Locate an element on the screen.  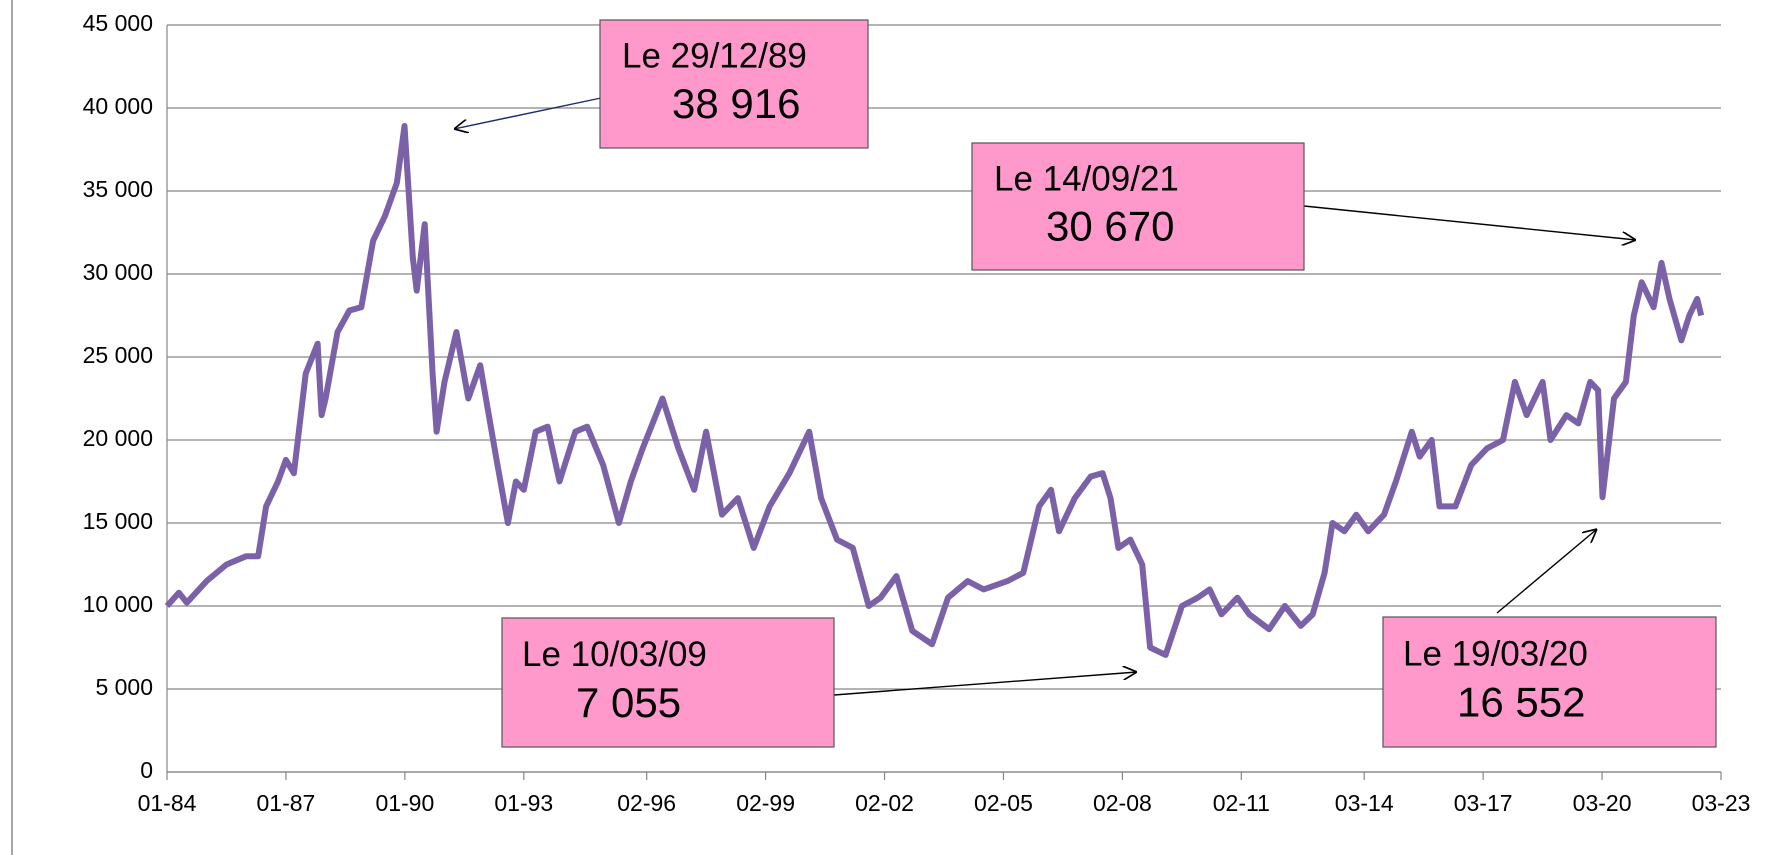
annotation-value: 38 916 is located at coordinates (736, 103).